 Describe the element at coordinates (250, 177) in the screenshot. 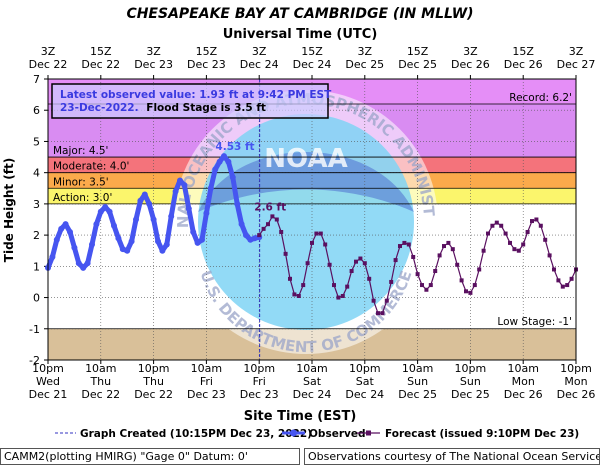

I see `annotation-layer: 4.53 ft 2.6 ft` at that location.